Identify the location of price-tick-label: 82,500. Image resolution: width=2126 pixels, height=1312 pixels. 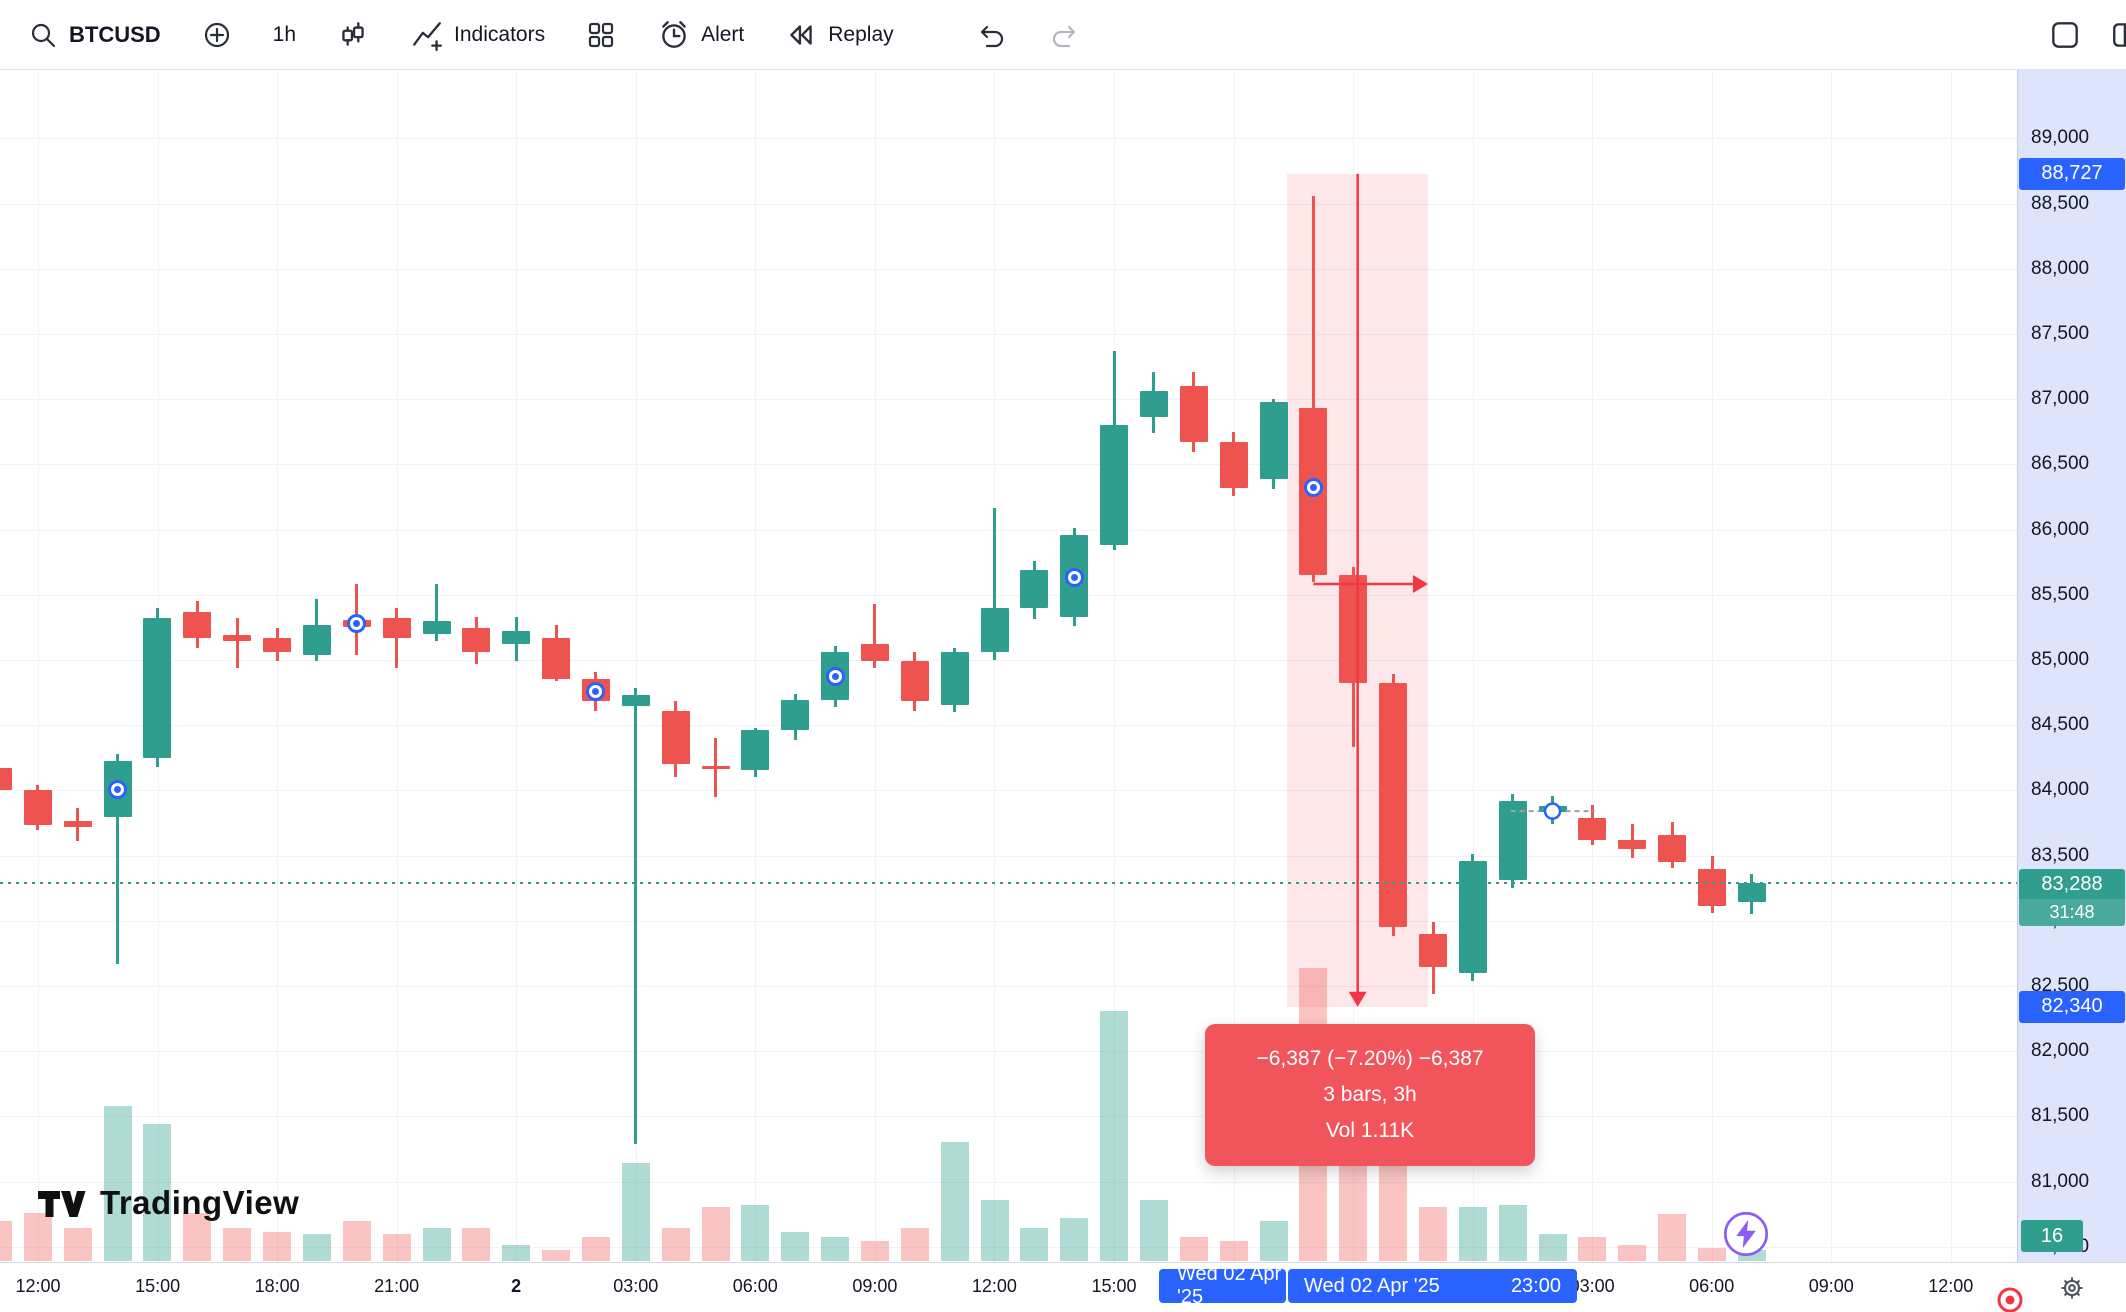
(2060, 985).